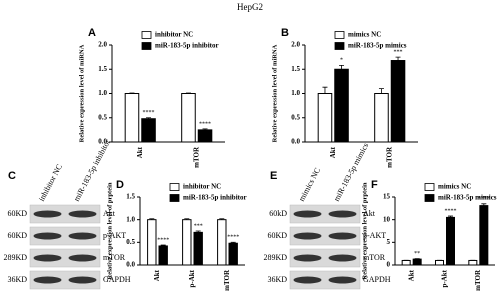 The width and height of the screenshot is (500, 302). What do you see at coordinates (250, 7) in the screenshot?
I see `figure-title: HepG2` at bounding box center [250, 7].